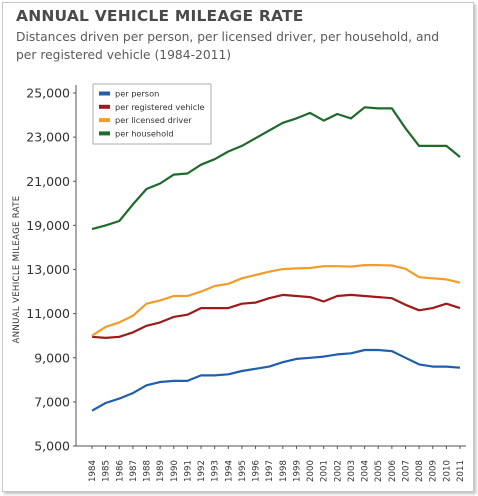  I want to click on legend-item-label: per registered vehicle, so click(160, 107).